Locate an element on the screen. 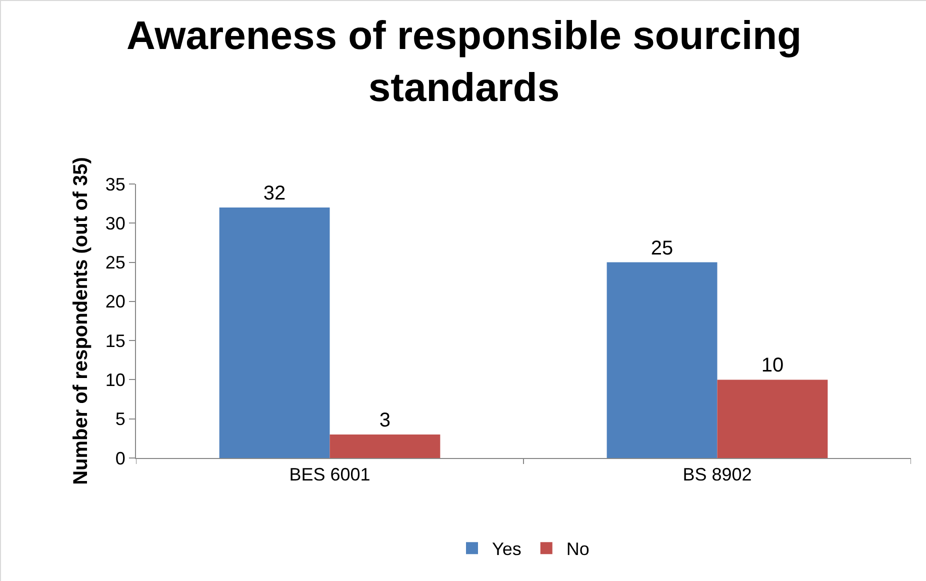 Image resolution: width=926 pixels, height=581 pixels. legend-label: No is located at coordinates (578, 549).